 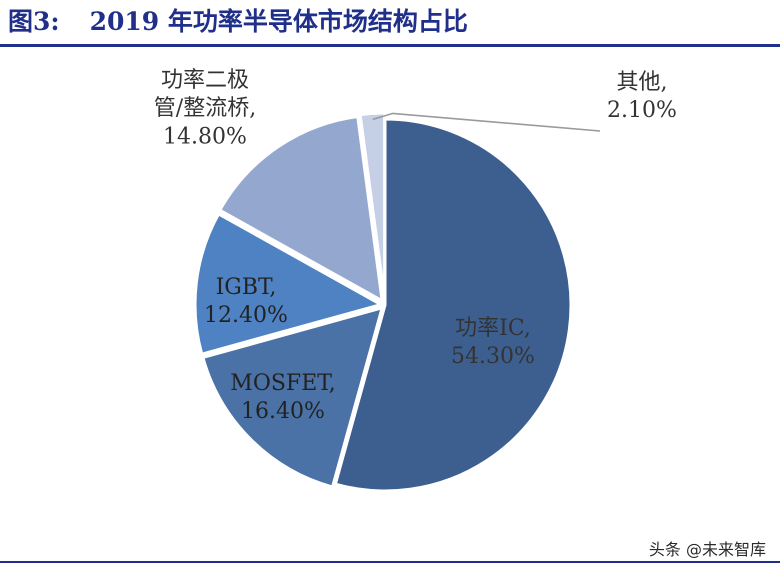 I want to click on slice-label-line: 功率IC,, so click(x=493, y=328).